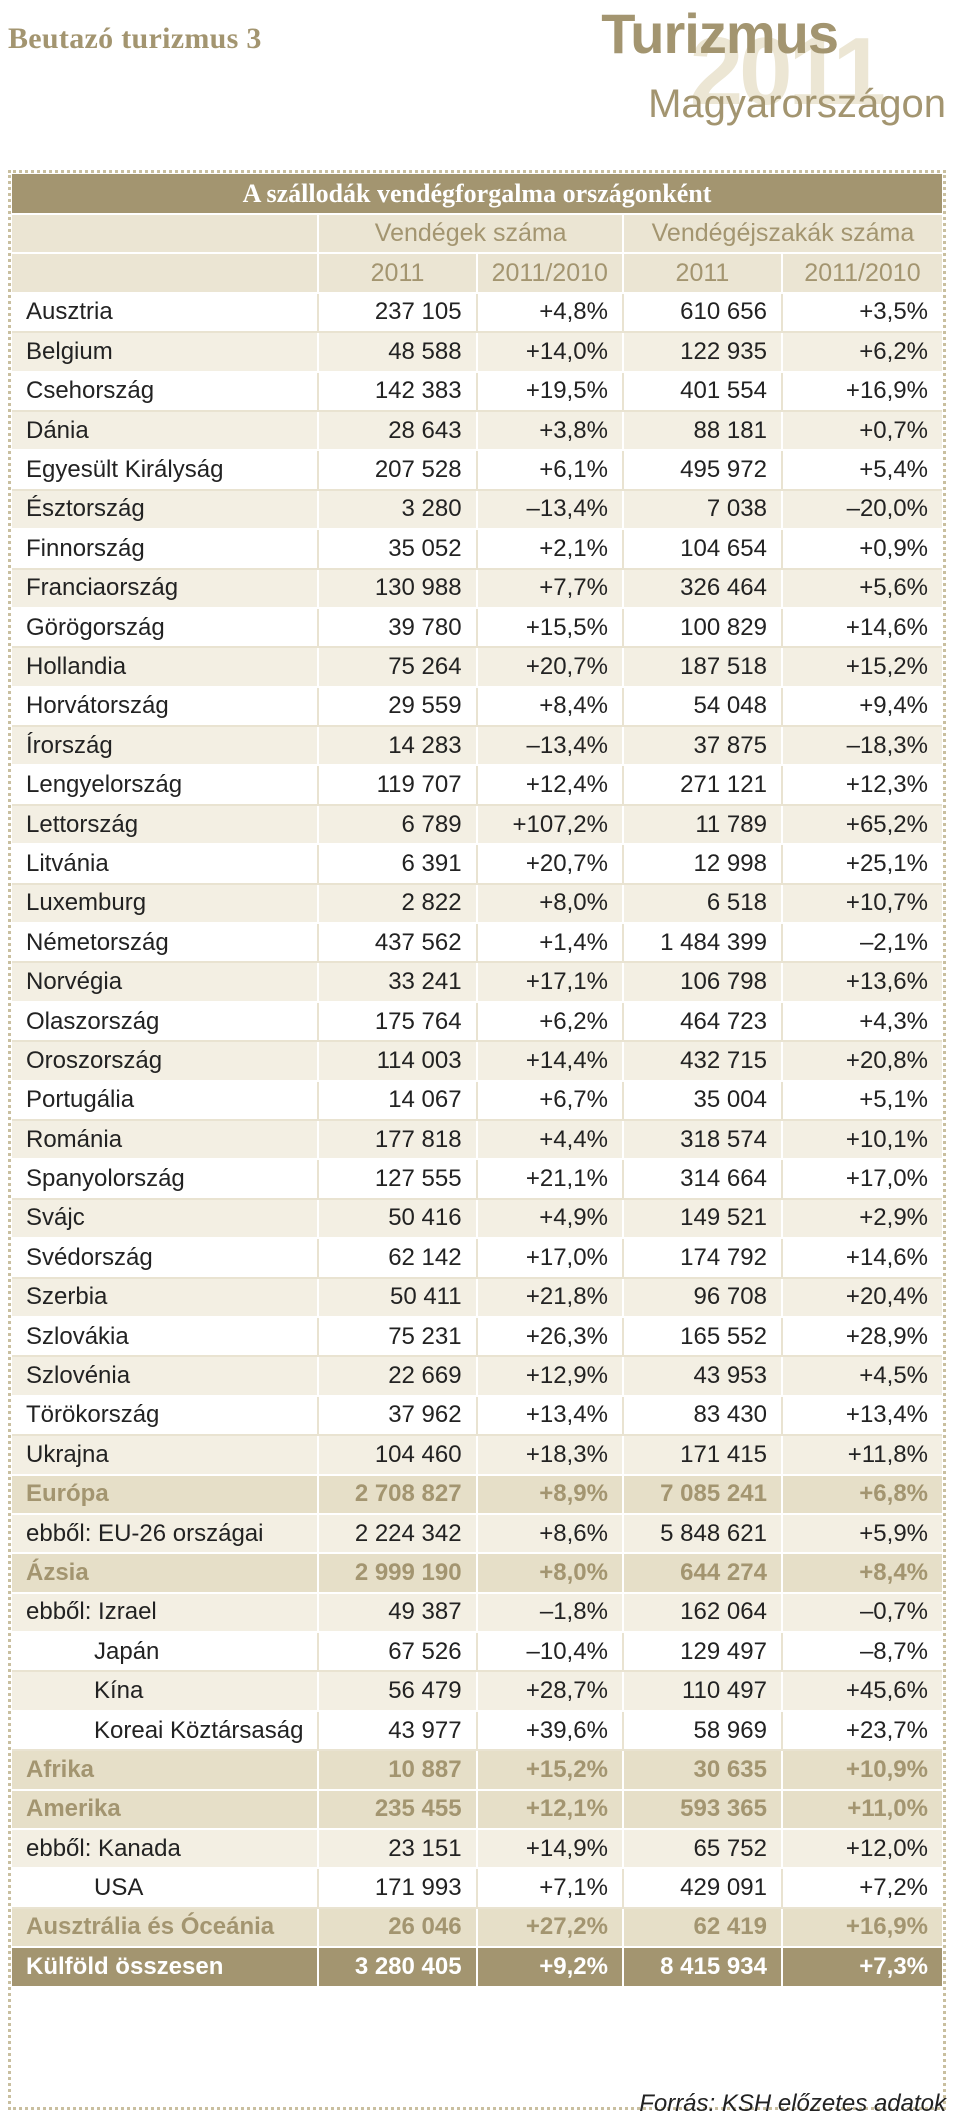 The image size is (960, 2127). Describe the element at coordinates (398, 273) in the screenshot. I see `sub-header-guests-2011: 2011` at that location.